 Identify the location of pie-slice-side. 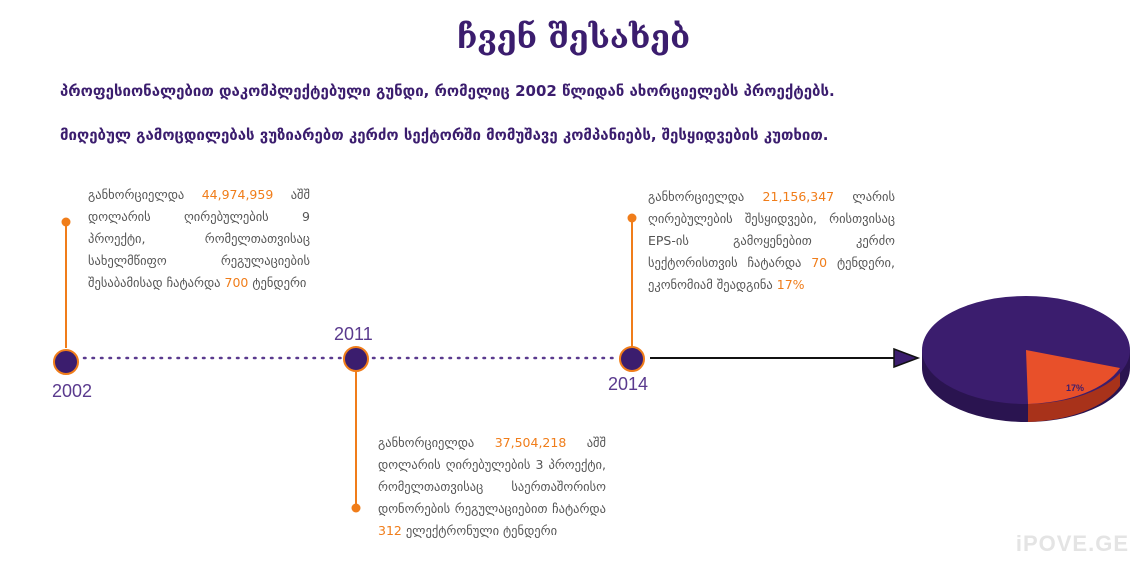
(1074, 395).